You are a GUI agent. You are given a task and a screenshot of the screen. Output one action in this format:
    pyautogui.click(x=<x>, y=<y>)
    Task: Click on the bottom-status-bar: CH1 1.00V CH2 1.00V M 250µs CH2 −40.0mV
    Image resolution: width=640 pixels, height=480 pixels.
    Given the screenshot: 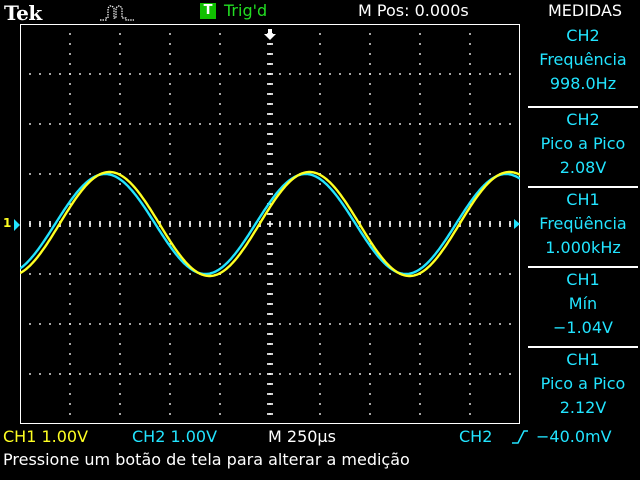 What is the action you would take?
    pyautogui.click(x=320, y=437)
    